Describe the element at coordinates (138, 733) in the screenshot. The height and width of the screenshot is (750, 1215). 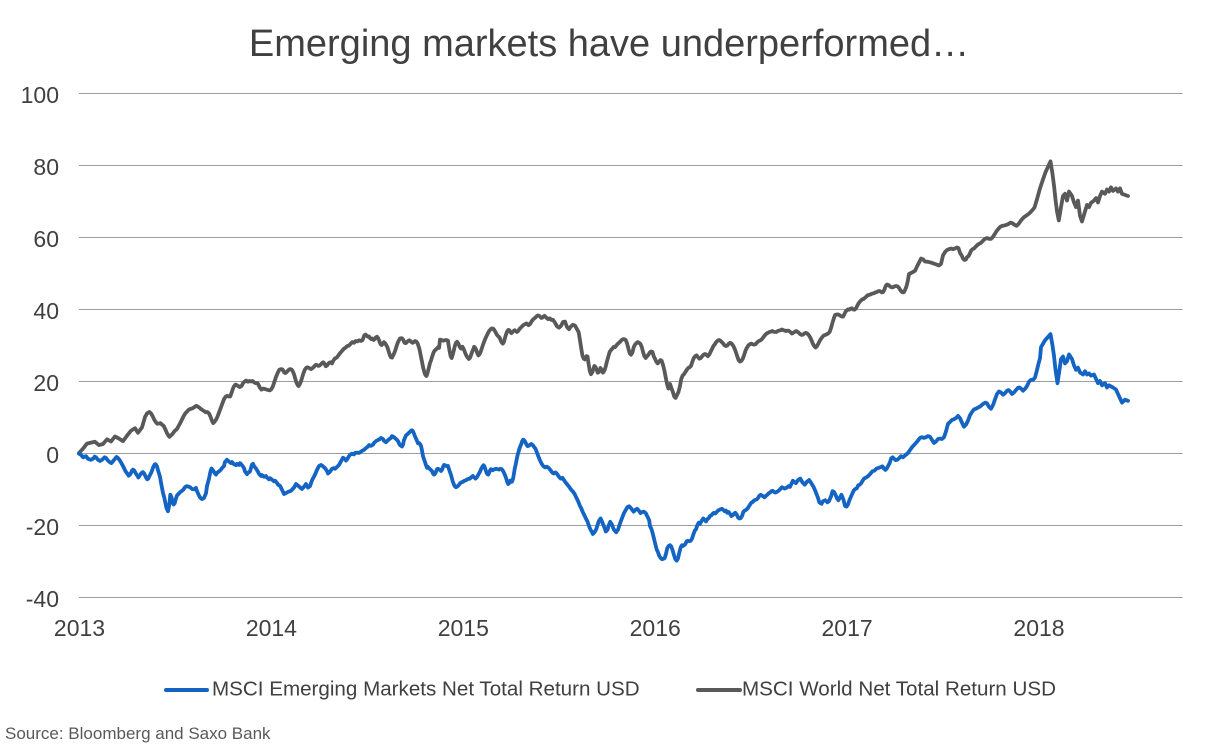
I see `svg-text:Source: Bloomberg and Saxo Ban: Source: Bloomberg and Saxo Bank` at that location.